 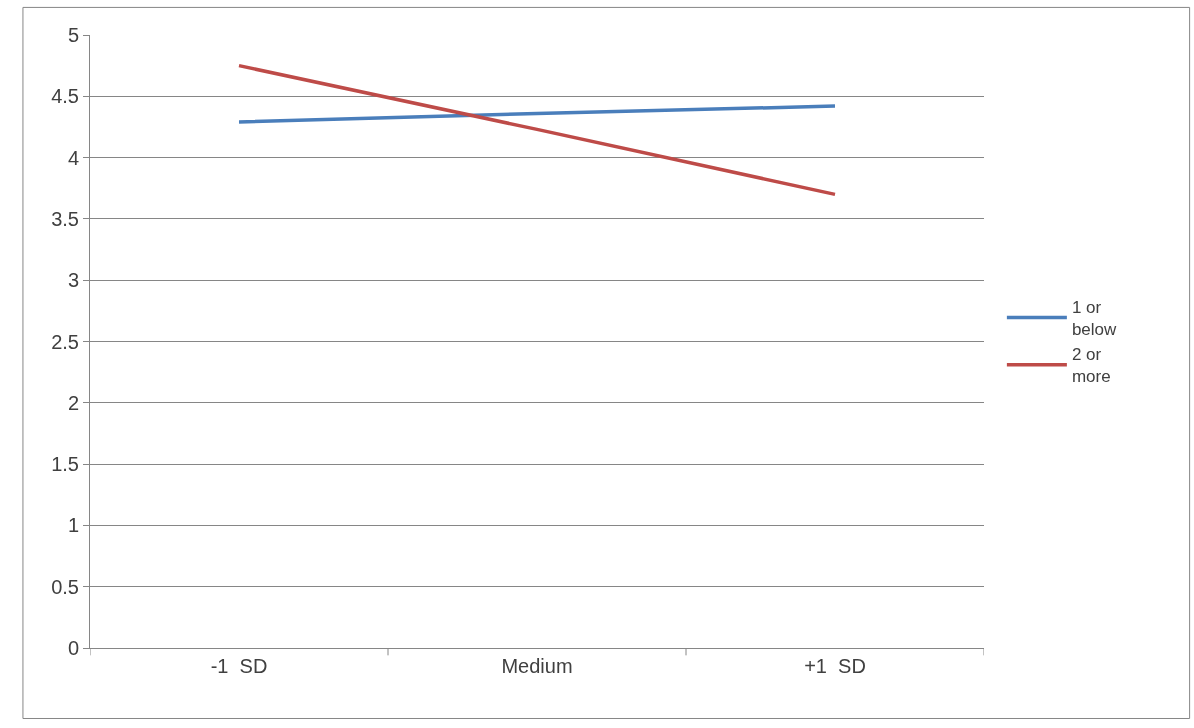 I want to click on y-tick-label: 0, so click(x=73, y=648).